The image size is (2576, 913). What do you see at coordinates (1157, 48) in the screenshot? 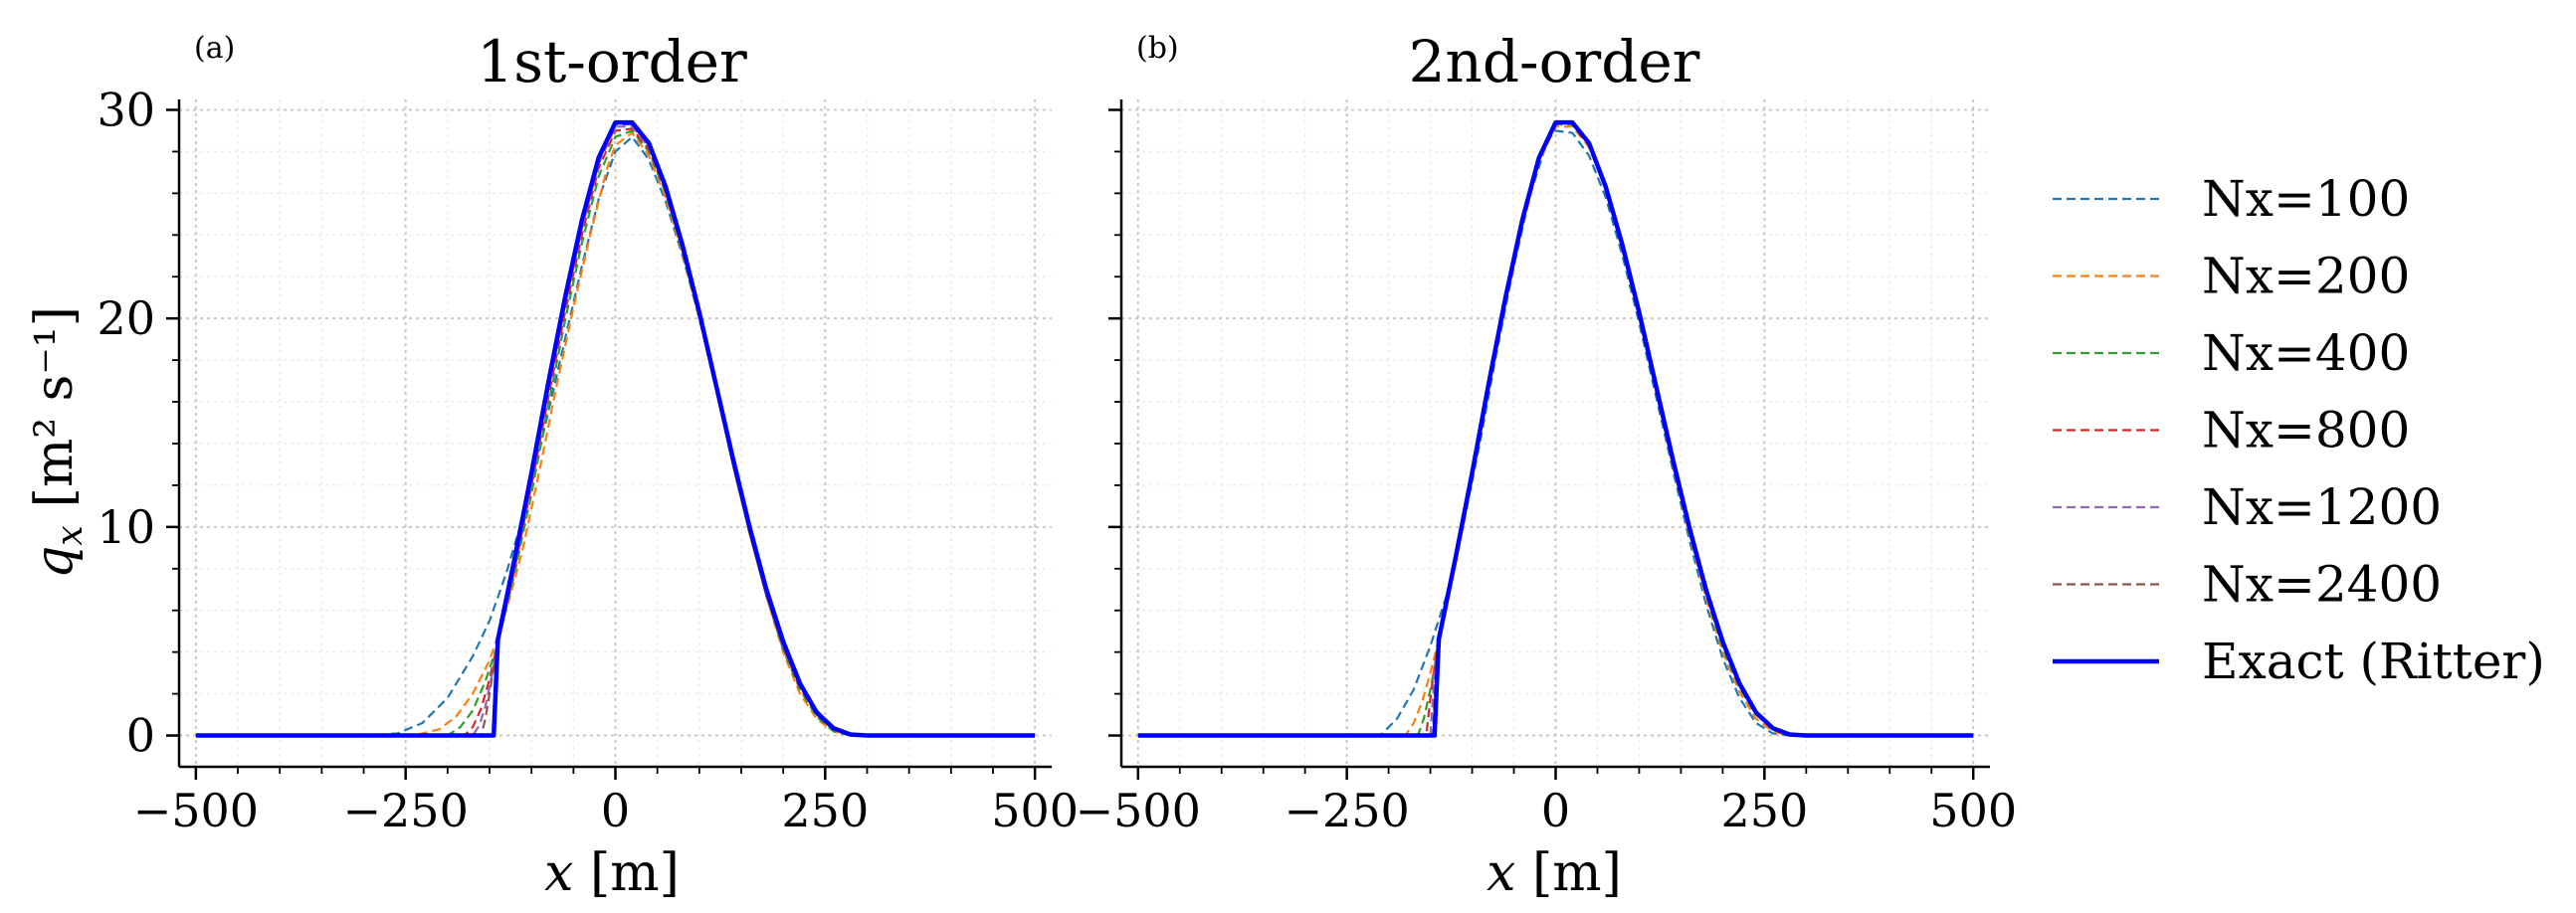
I see `panel-b-label: (b)` at bounding box center [1157, 48].